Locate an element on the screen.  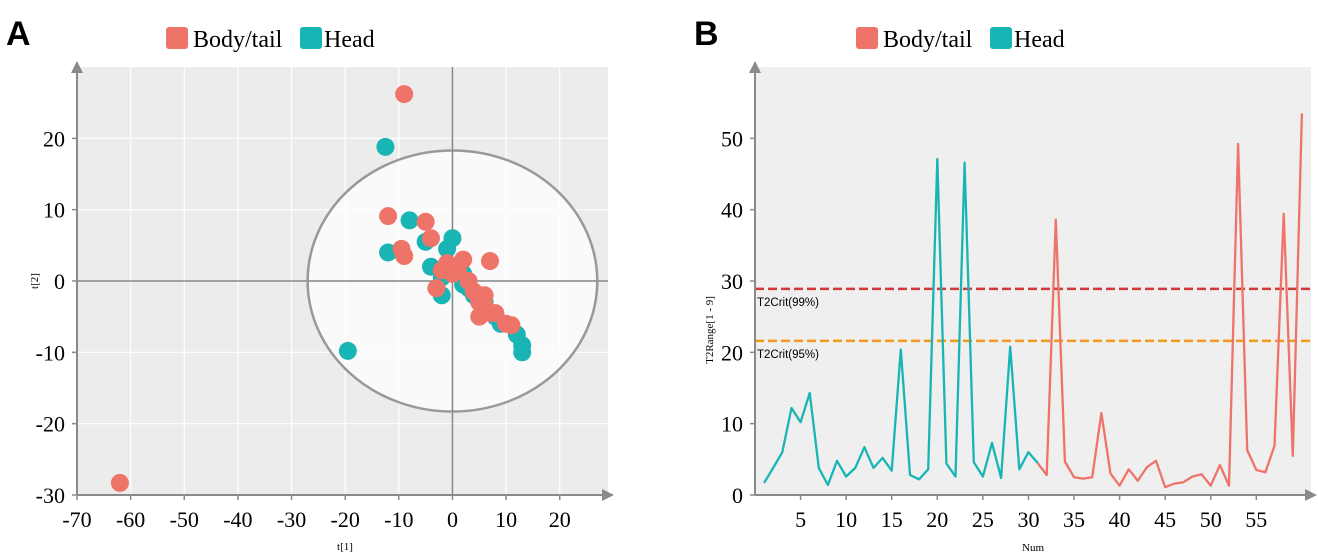
panel-a-legend: Body/tail Head is located at coordinates (270, 40).